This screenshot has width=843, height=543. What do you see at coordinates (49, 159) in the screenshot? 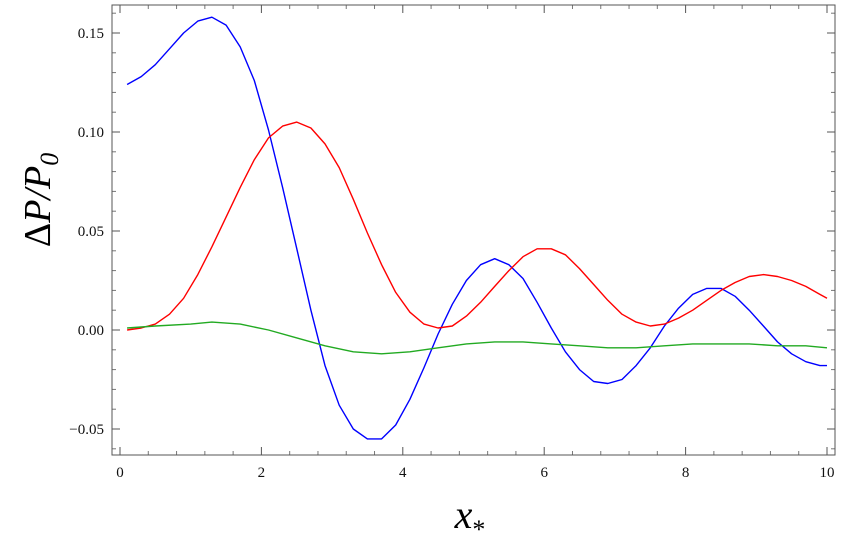
I see `y-axis-title-subscript: 0` at bounding box center [49, 159].